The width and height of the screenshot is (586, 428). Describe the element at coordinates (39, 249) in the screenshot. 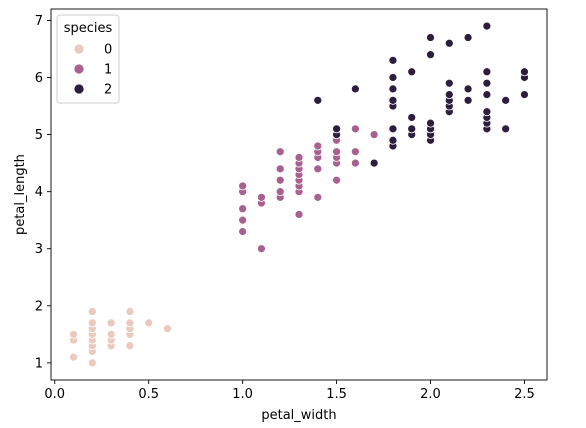

I see `y-tick-label: 3` at that location.